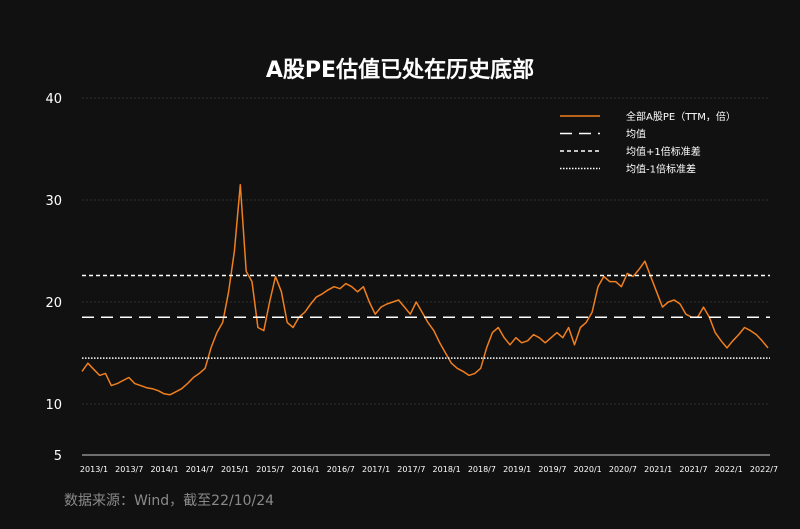 The image size is (800, 529). Describe the element at coordinates (53, 303) in the screenshot. I see `y-tick-label: 20` at that location.